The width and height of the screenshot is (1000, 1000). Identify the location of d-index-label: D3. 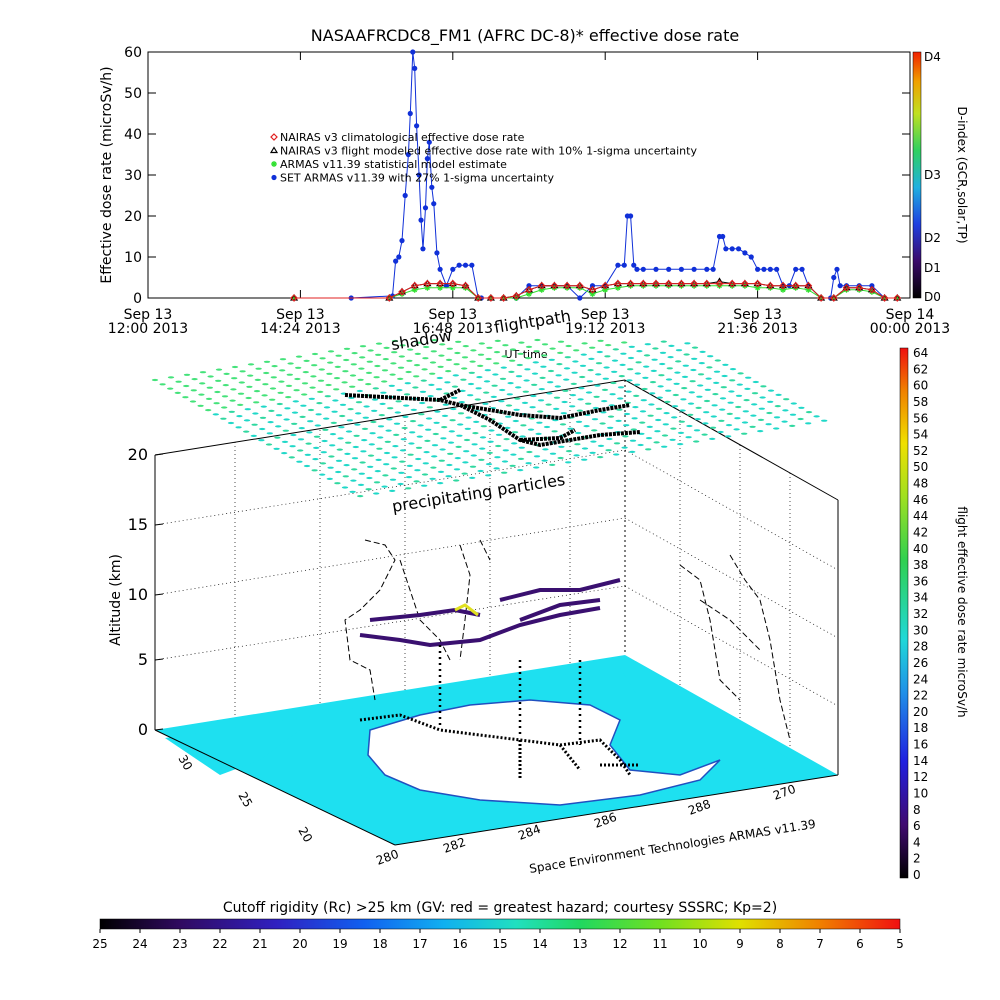
(932, 175).